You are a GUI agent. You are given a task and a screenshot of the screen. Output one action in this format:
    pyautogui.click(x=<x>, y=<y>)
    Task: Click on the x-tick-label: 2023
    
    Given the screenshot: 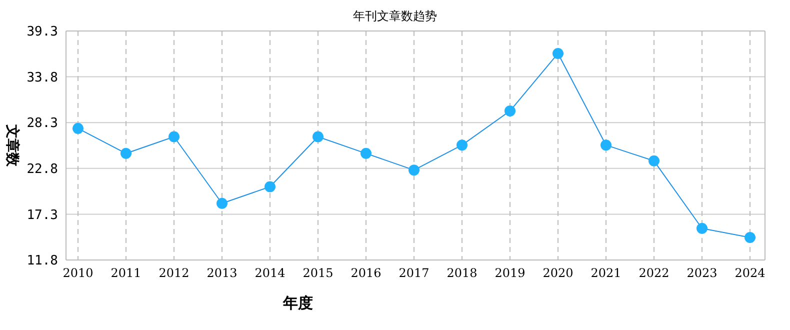 What is the action you would take?
    pyautogui.click(x=702, y=273)
    